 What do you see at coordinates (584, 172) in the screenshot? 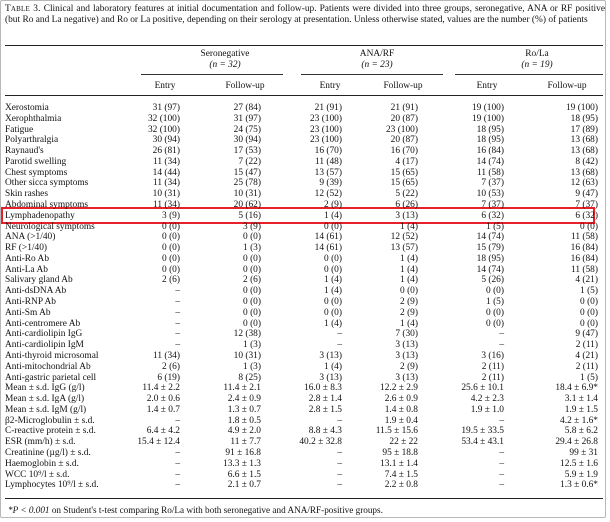
I see `table-cell: 13 (68)` at bounding box center [584, 172].